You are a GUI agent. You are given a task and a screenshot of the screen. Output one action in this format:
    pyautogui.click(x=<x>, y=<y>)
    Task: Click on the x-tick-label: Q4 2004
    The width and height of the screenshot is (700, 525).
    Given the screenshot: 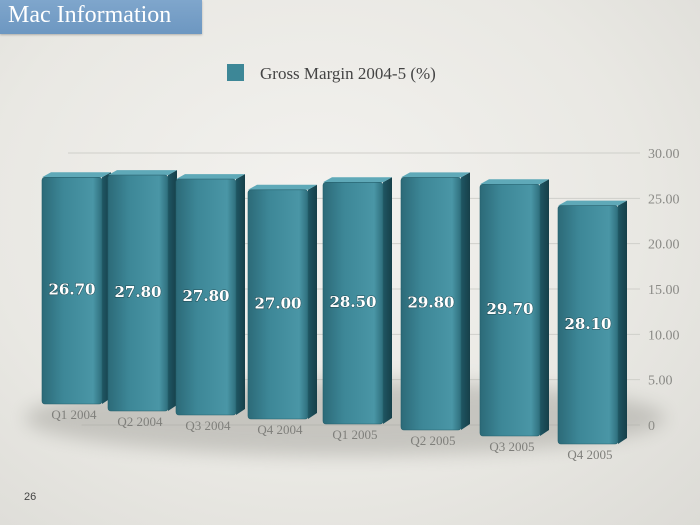 What is the action you would take?
    pyautogui.click(x=280, y=429)
    